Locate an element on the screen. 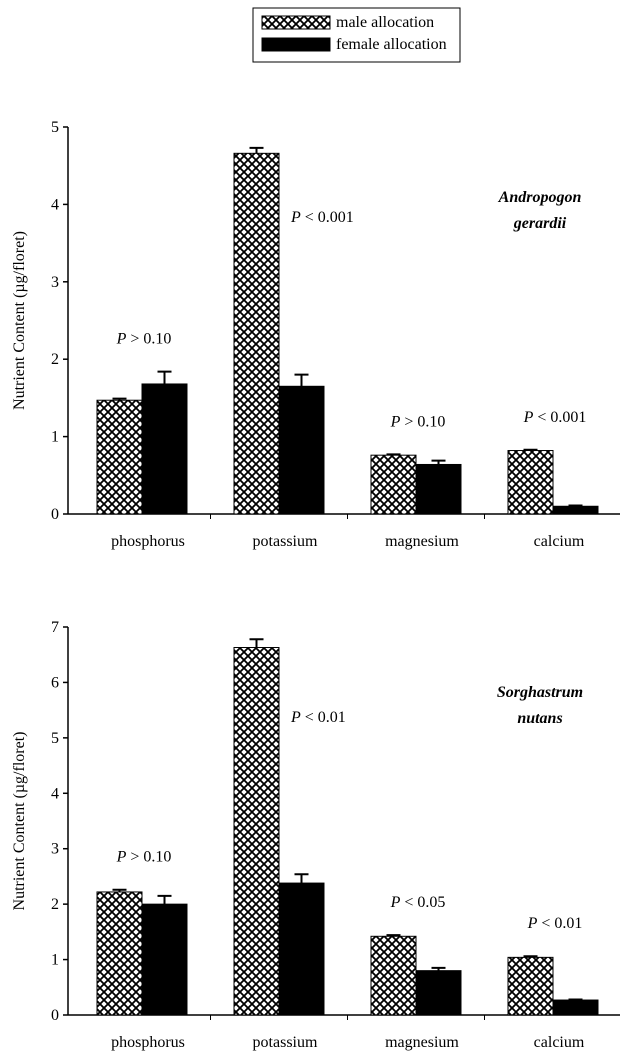 The height and width of the screenshot is (1053, 626). legend-label: male allocation is located at coordinates (385, 22).